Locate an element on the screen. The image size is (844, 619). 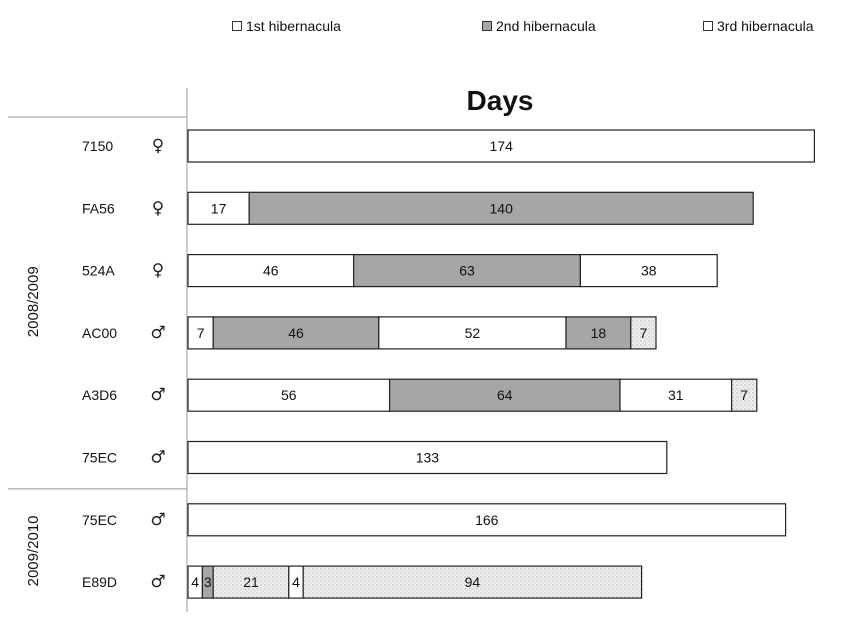
bar-row-75ec-6: 75EC ♂ 166 is located at coordinates (434, 520).